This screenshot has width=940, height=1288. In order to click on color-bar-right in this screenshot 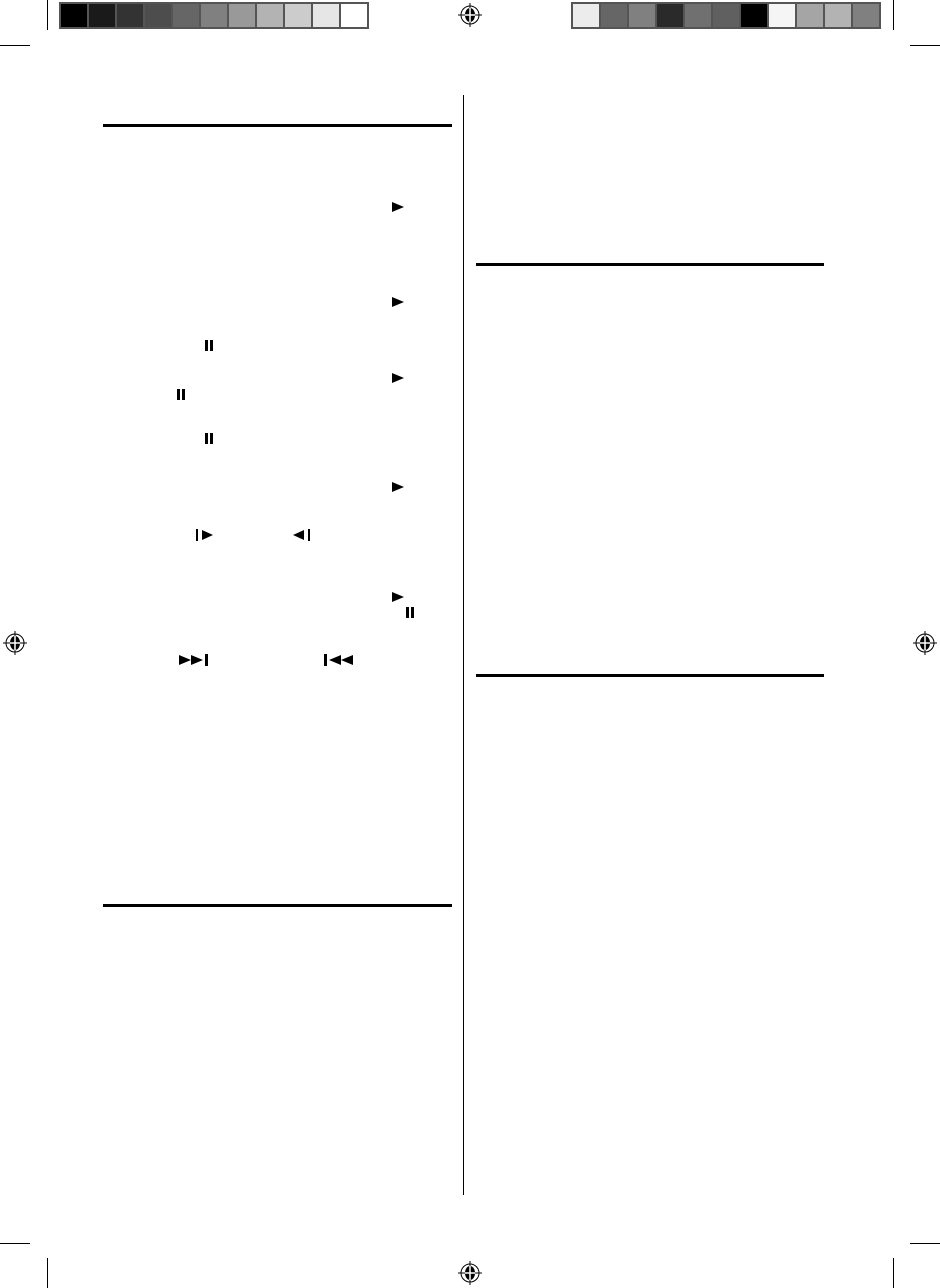, I will do `click(726, 15)`.